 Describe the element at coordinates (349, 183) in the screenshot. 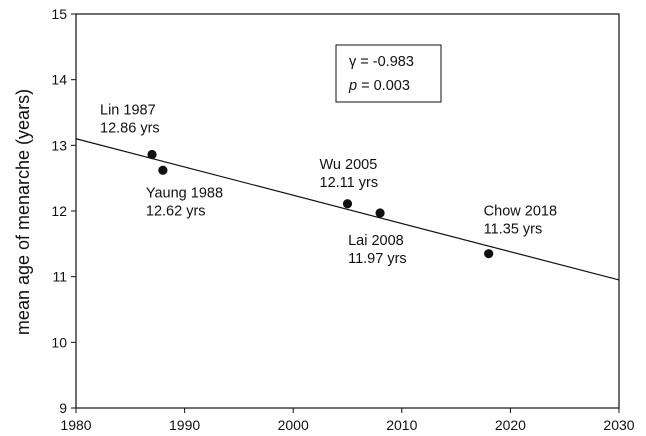

I see `point-label-value: 12.11 yrs` at that location.